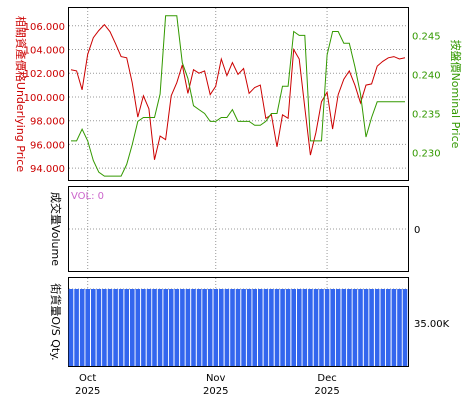  I want to click on right-tick-label: 0.235, so click(426, 115).